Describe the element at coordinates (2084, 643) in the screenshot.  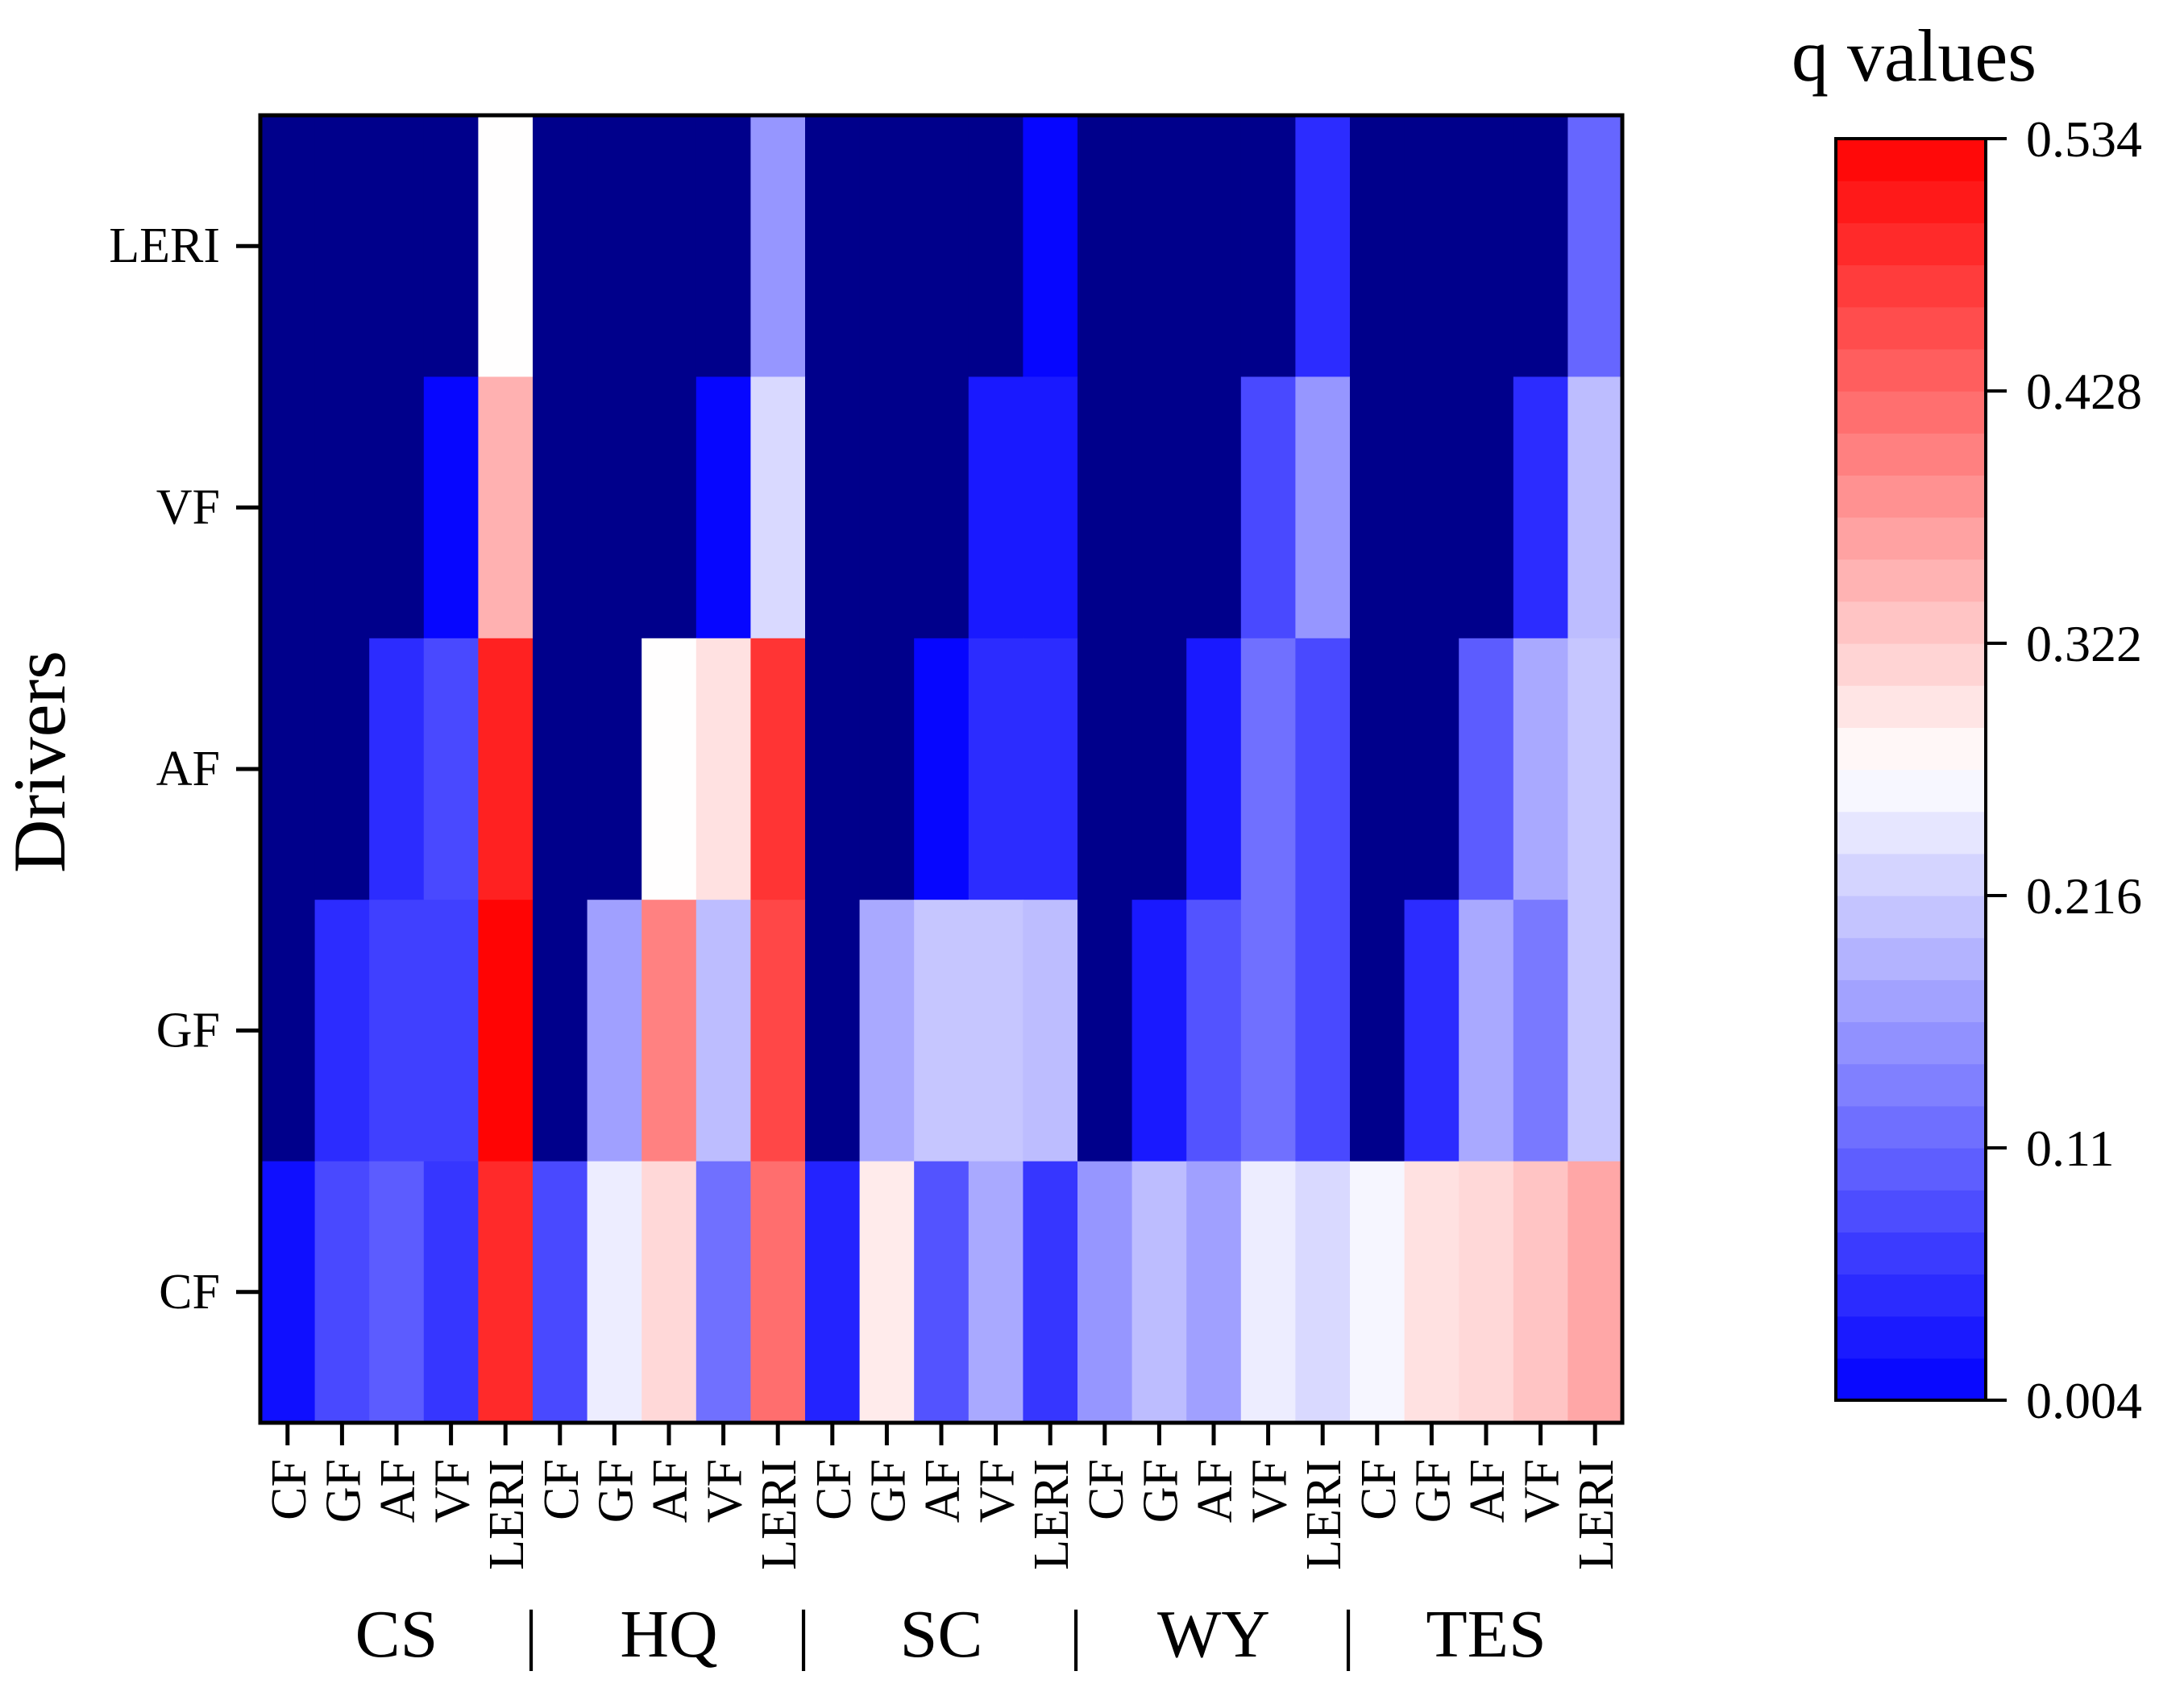
I see `colorbar-tick-label: 0.322` at that location.